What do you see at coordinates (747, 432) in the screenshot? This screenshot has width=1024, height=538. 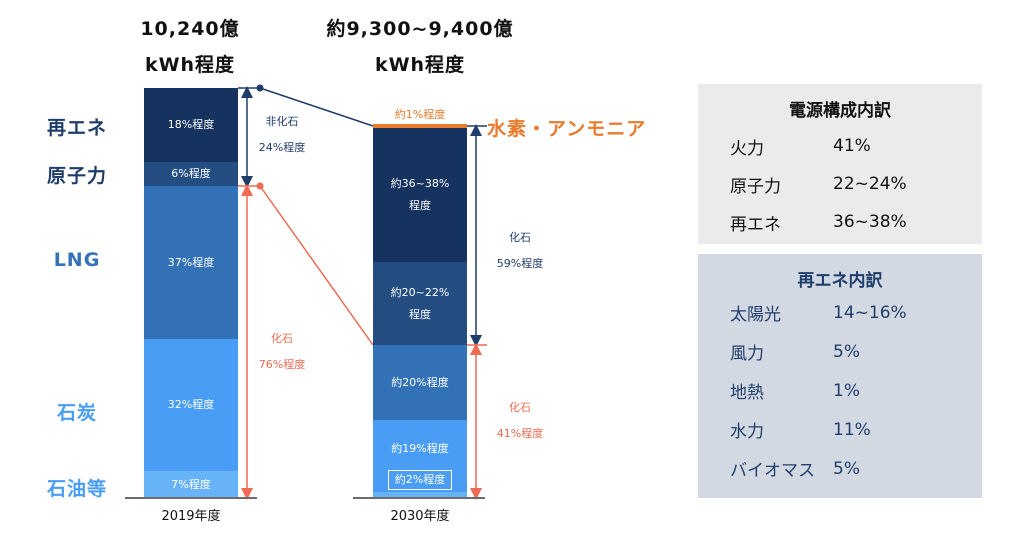 I see `row-key: 水力` at bounding box center [747, 432].